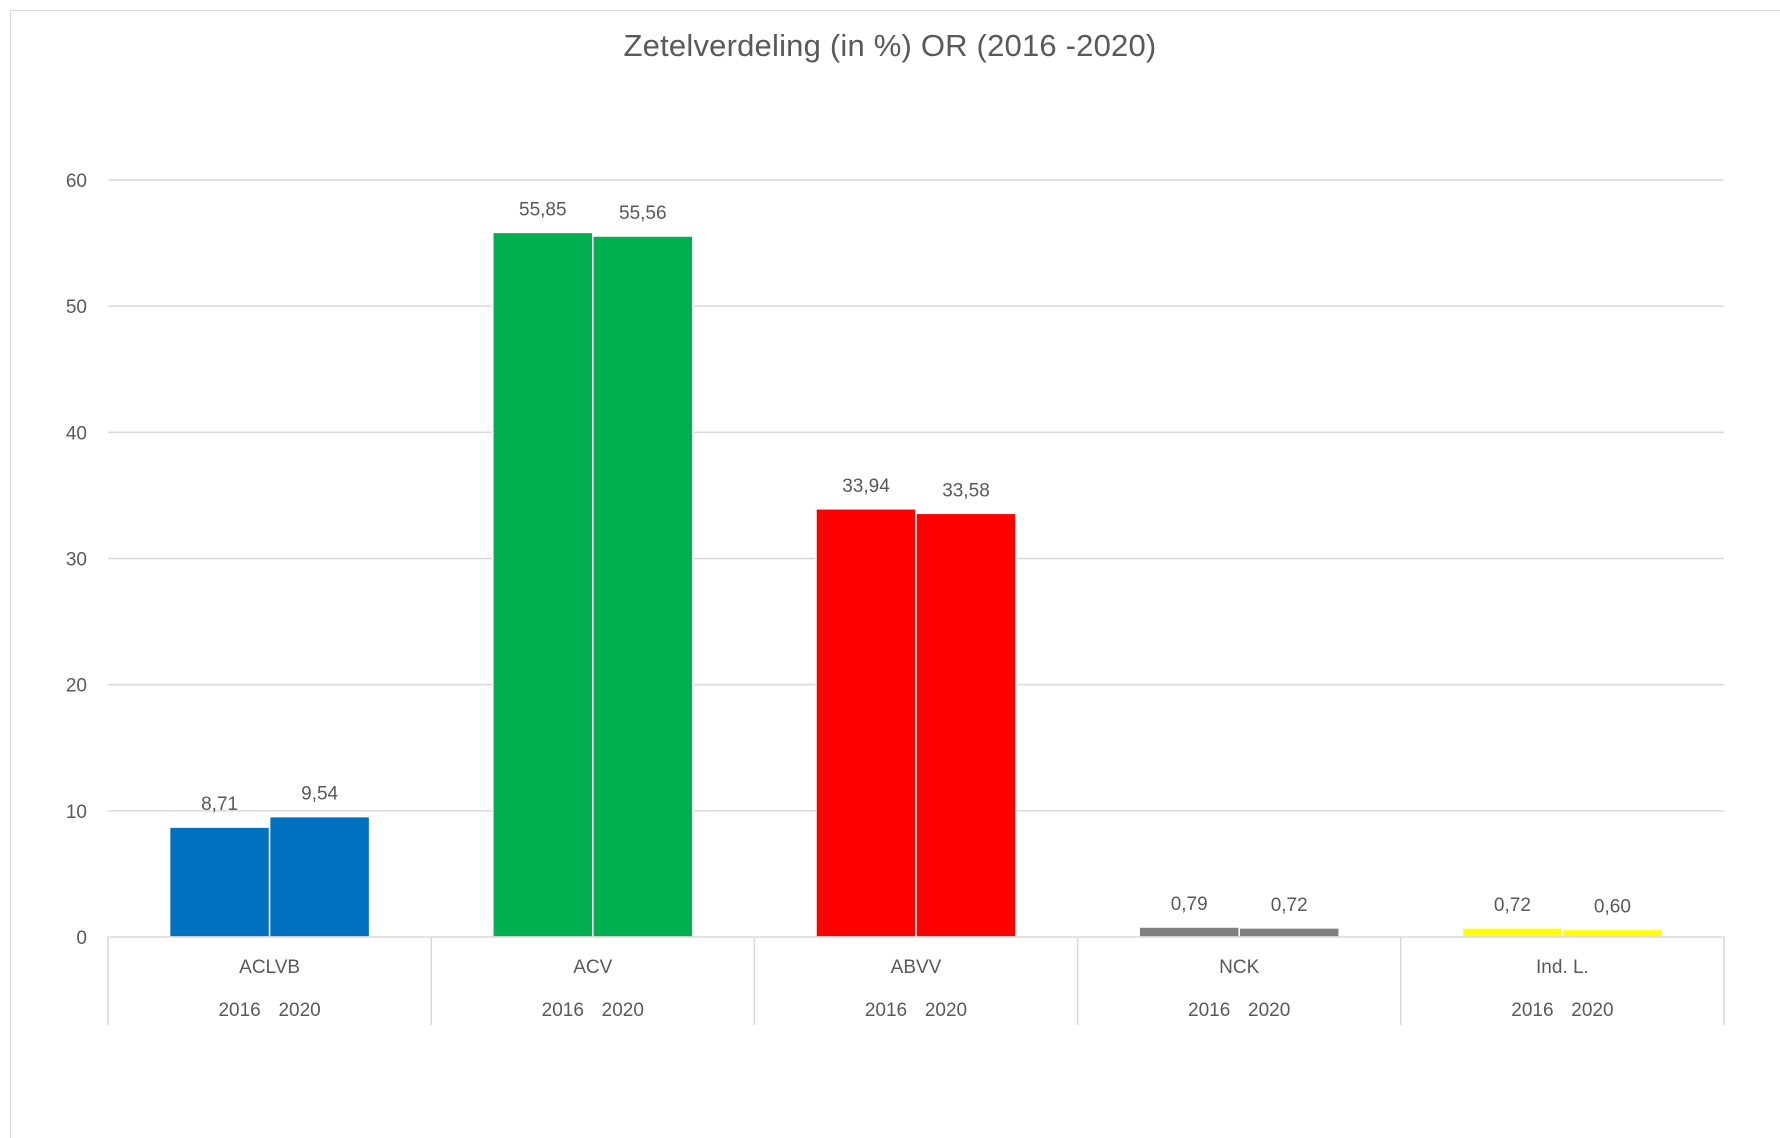  What do you see at coordinates (269, 967) in the screenshot?
I see `category-label: ACLVB` at bounding box center [269, 967].